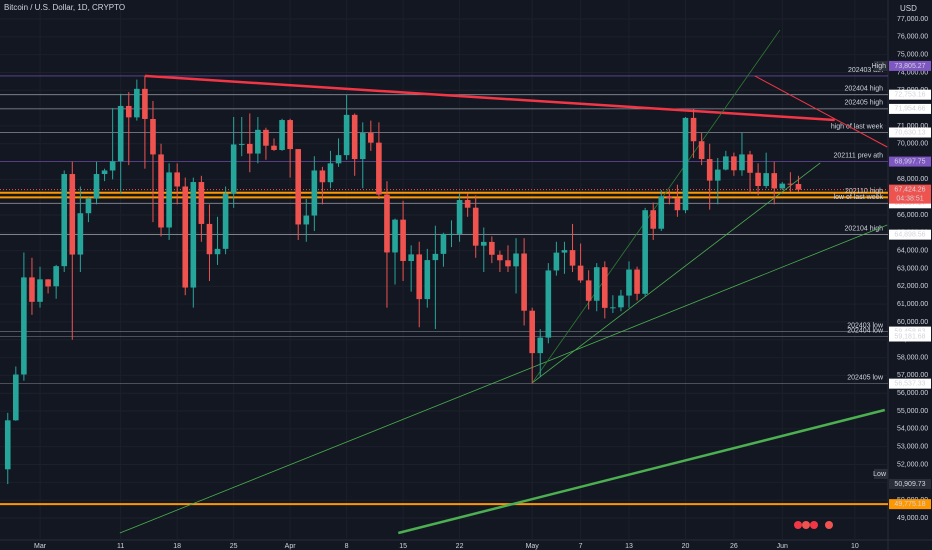 The image size is (932, 550). I want to click on price-tag-label: 56,537.33, so click(909, 383).